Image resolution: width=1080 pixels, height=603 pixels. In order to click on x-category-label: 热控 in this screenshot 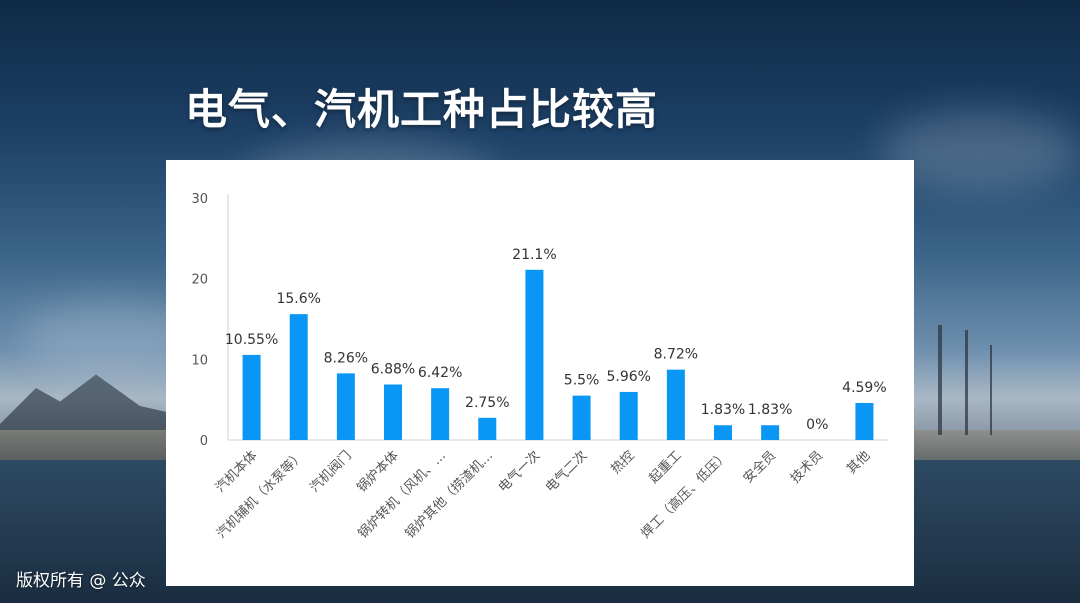, I will do `click(623, 462)`.